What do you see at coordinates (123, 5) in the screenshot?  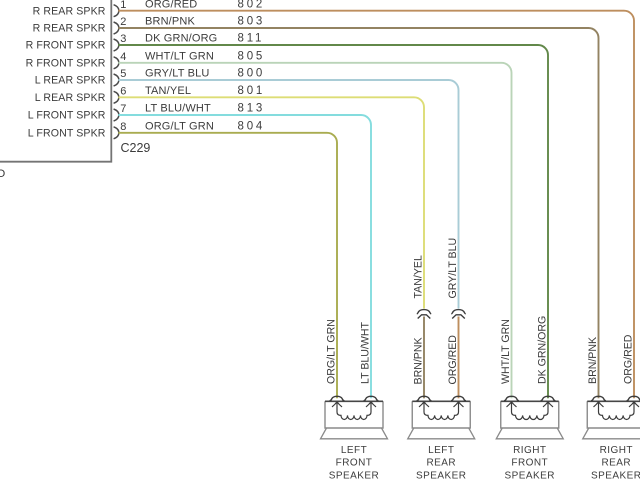 I see `svg-text: 1` at bounding box center [123, 5].